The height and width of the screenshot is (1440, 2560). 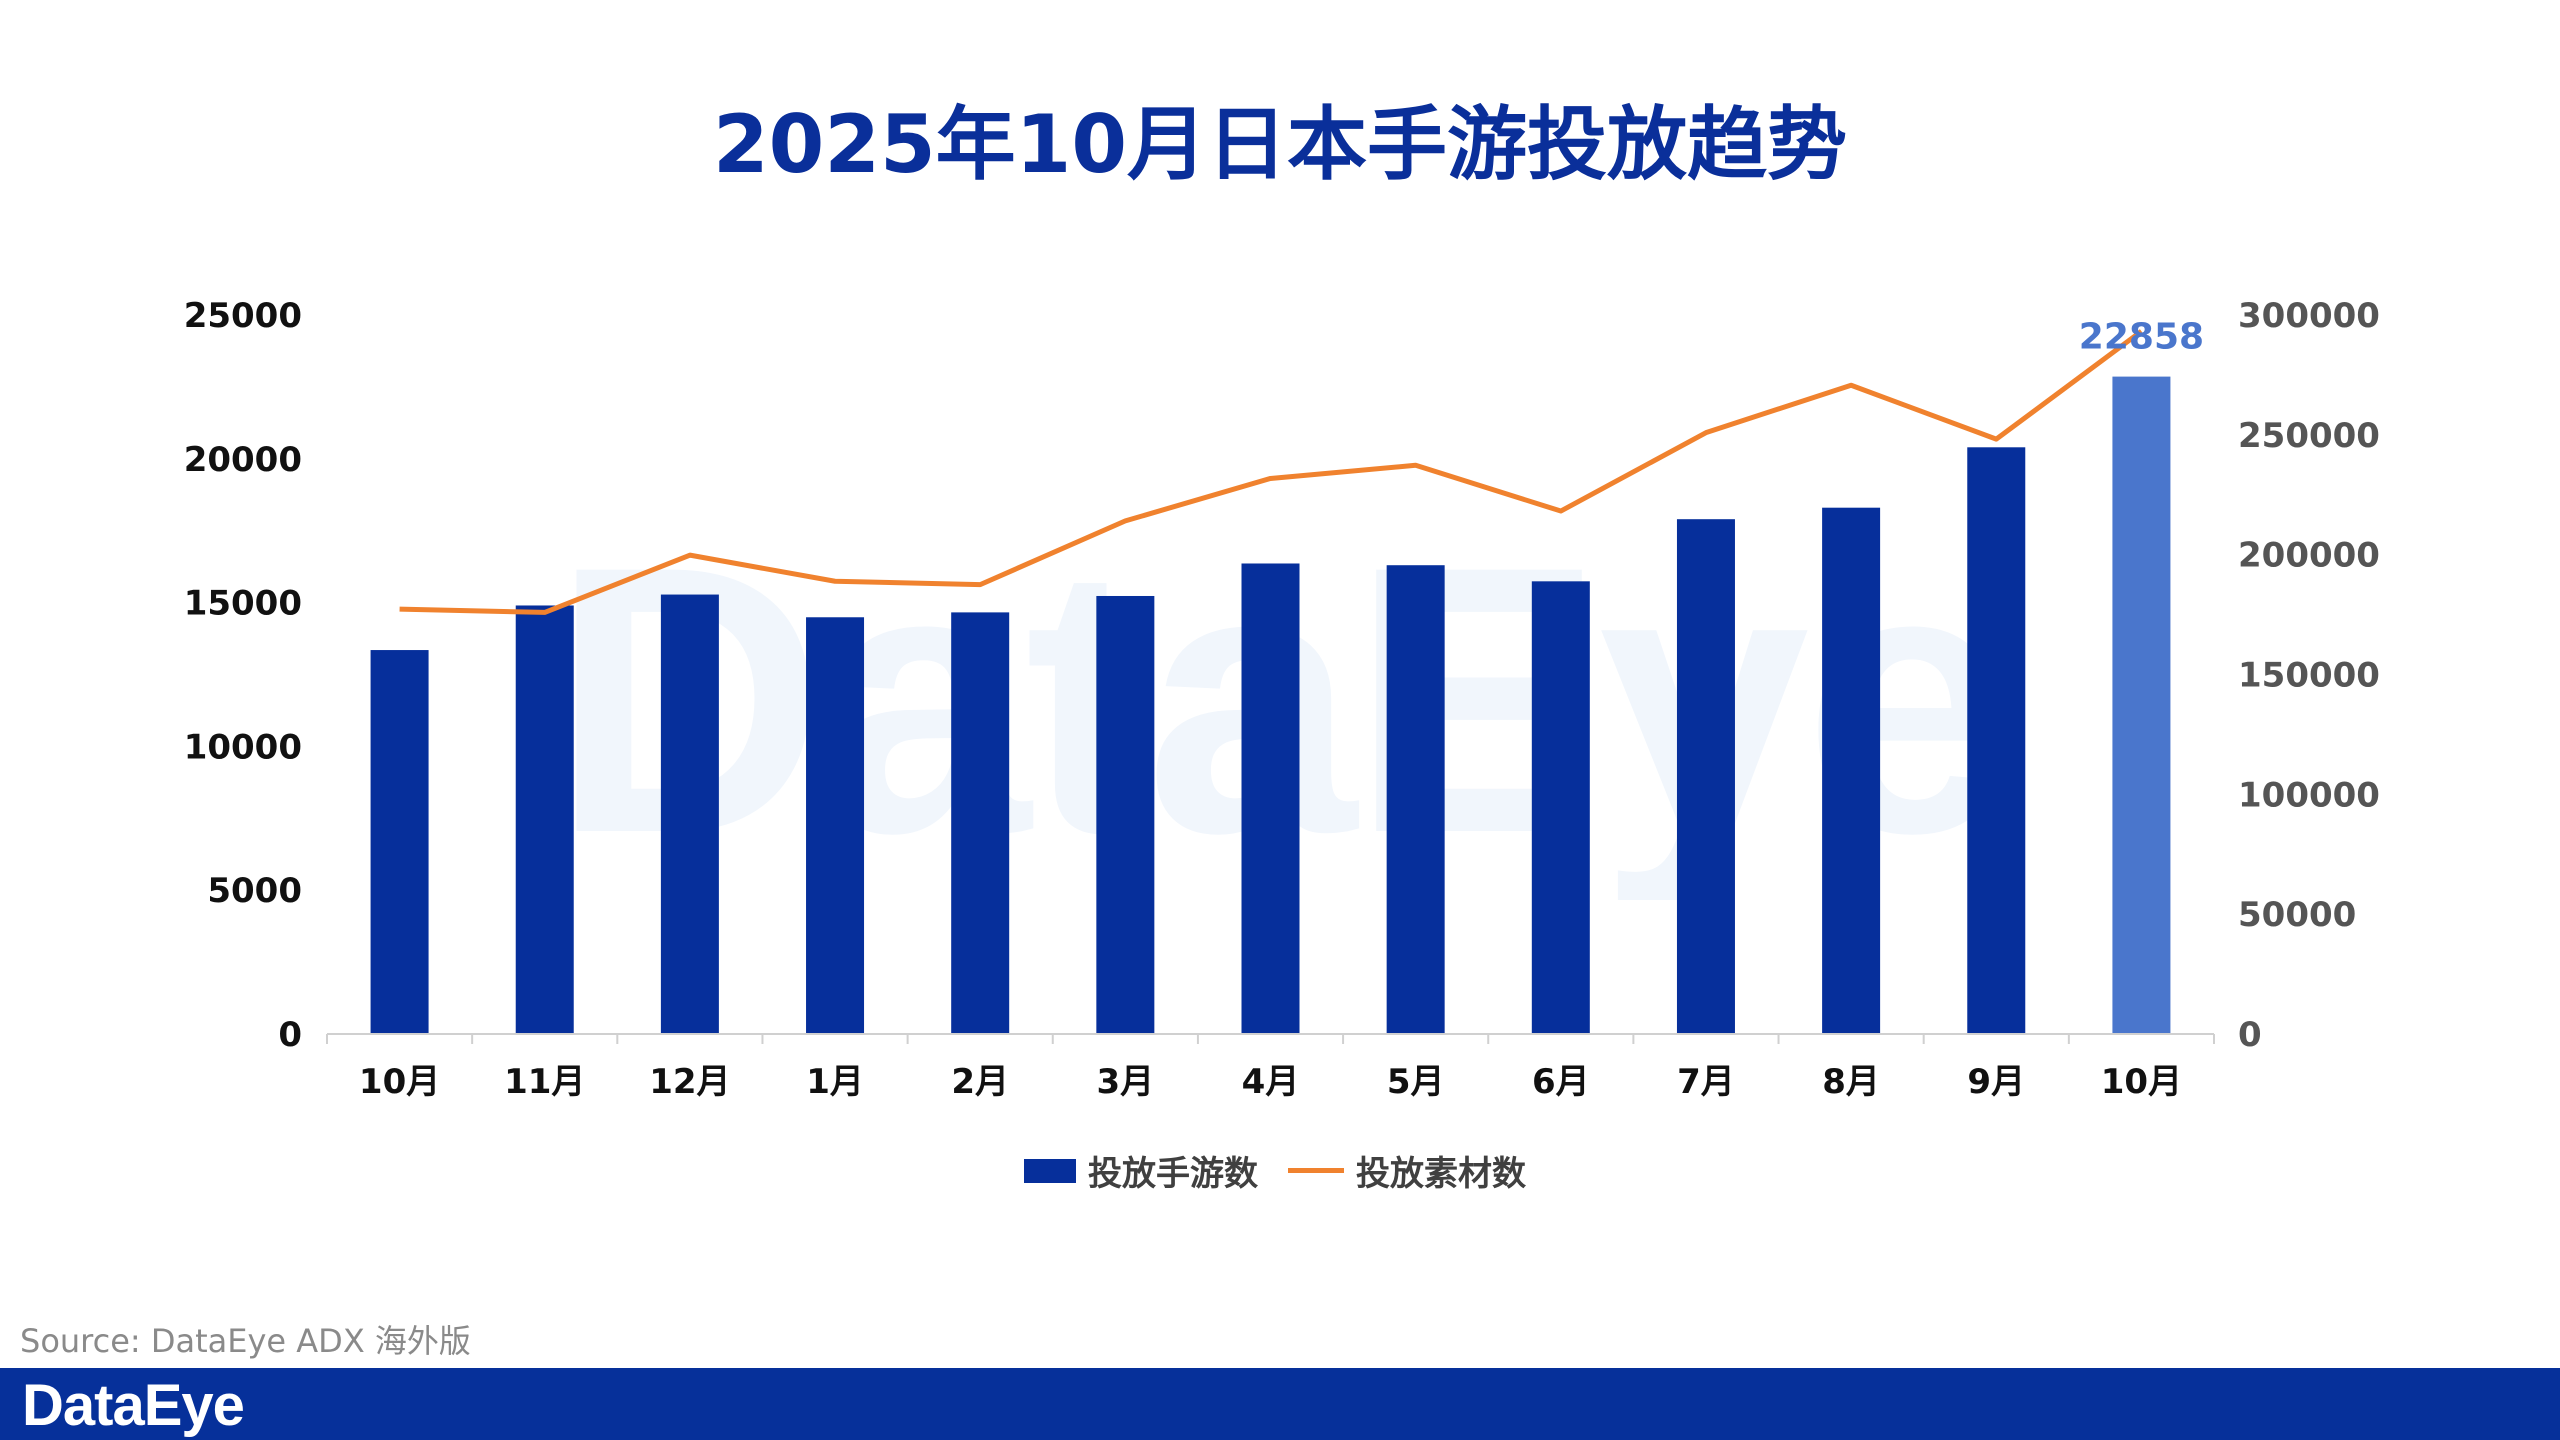 What do you see at coordinates (2309, 795) in the screenshot?
I see `y-right-tick-label: 100000` at bounding box center [2309, 795].